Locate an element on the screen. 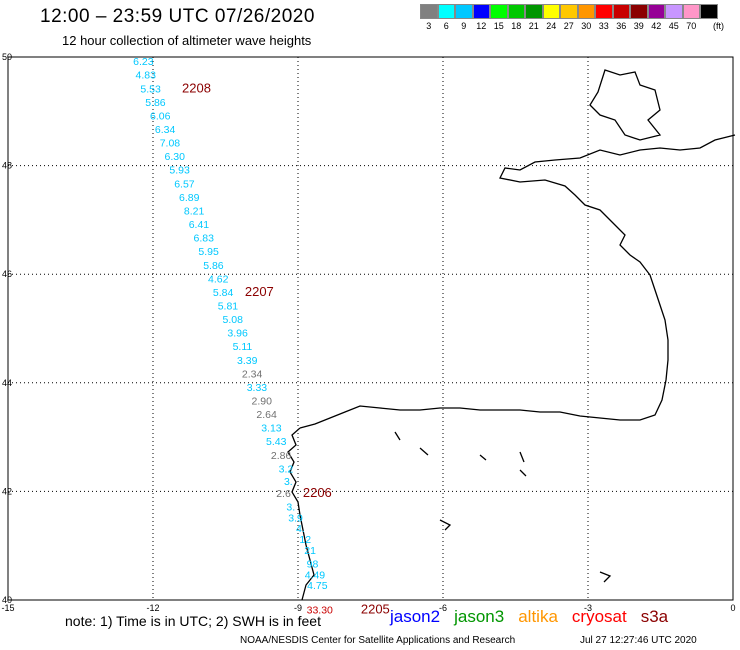  lat-tick-label: 46 is located at coordinates (7, 274).